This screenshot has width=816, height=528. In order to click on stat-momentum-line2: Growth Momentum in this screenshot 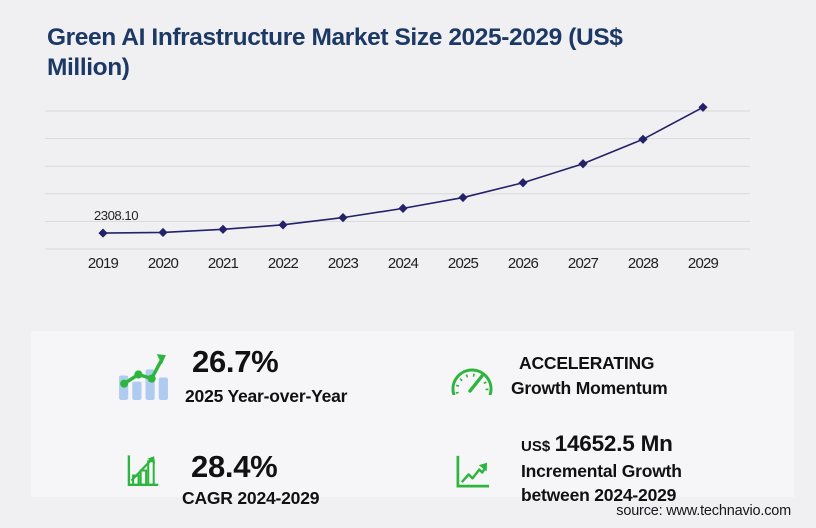, I will do `click(589, 388)`.